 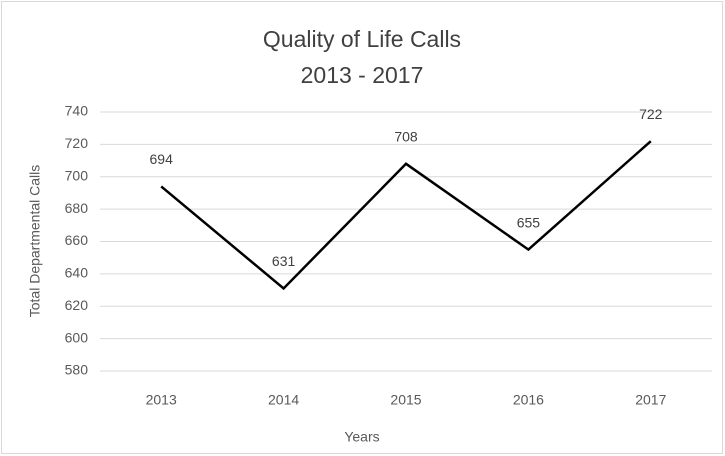 I want to click on y-tick-label: 620, so click(x=77, y=305).